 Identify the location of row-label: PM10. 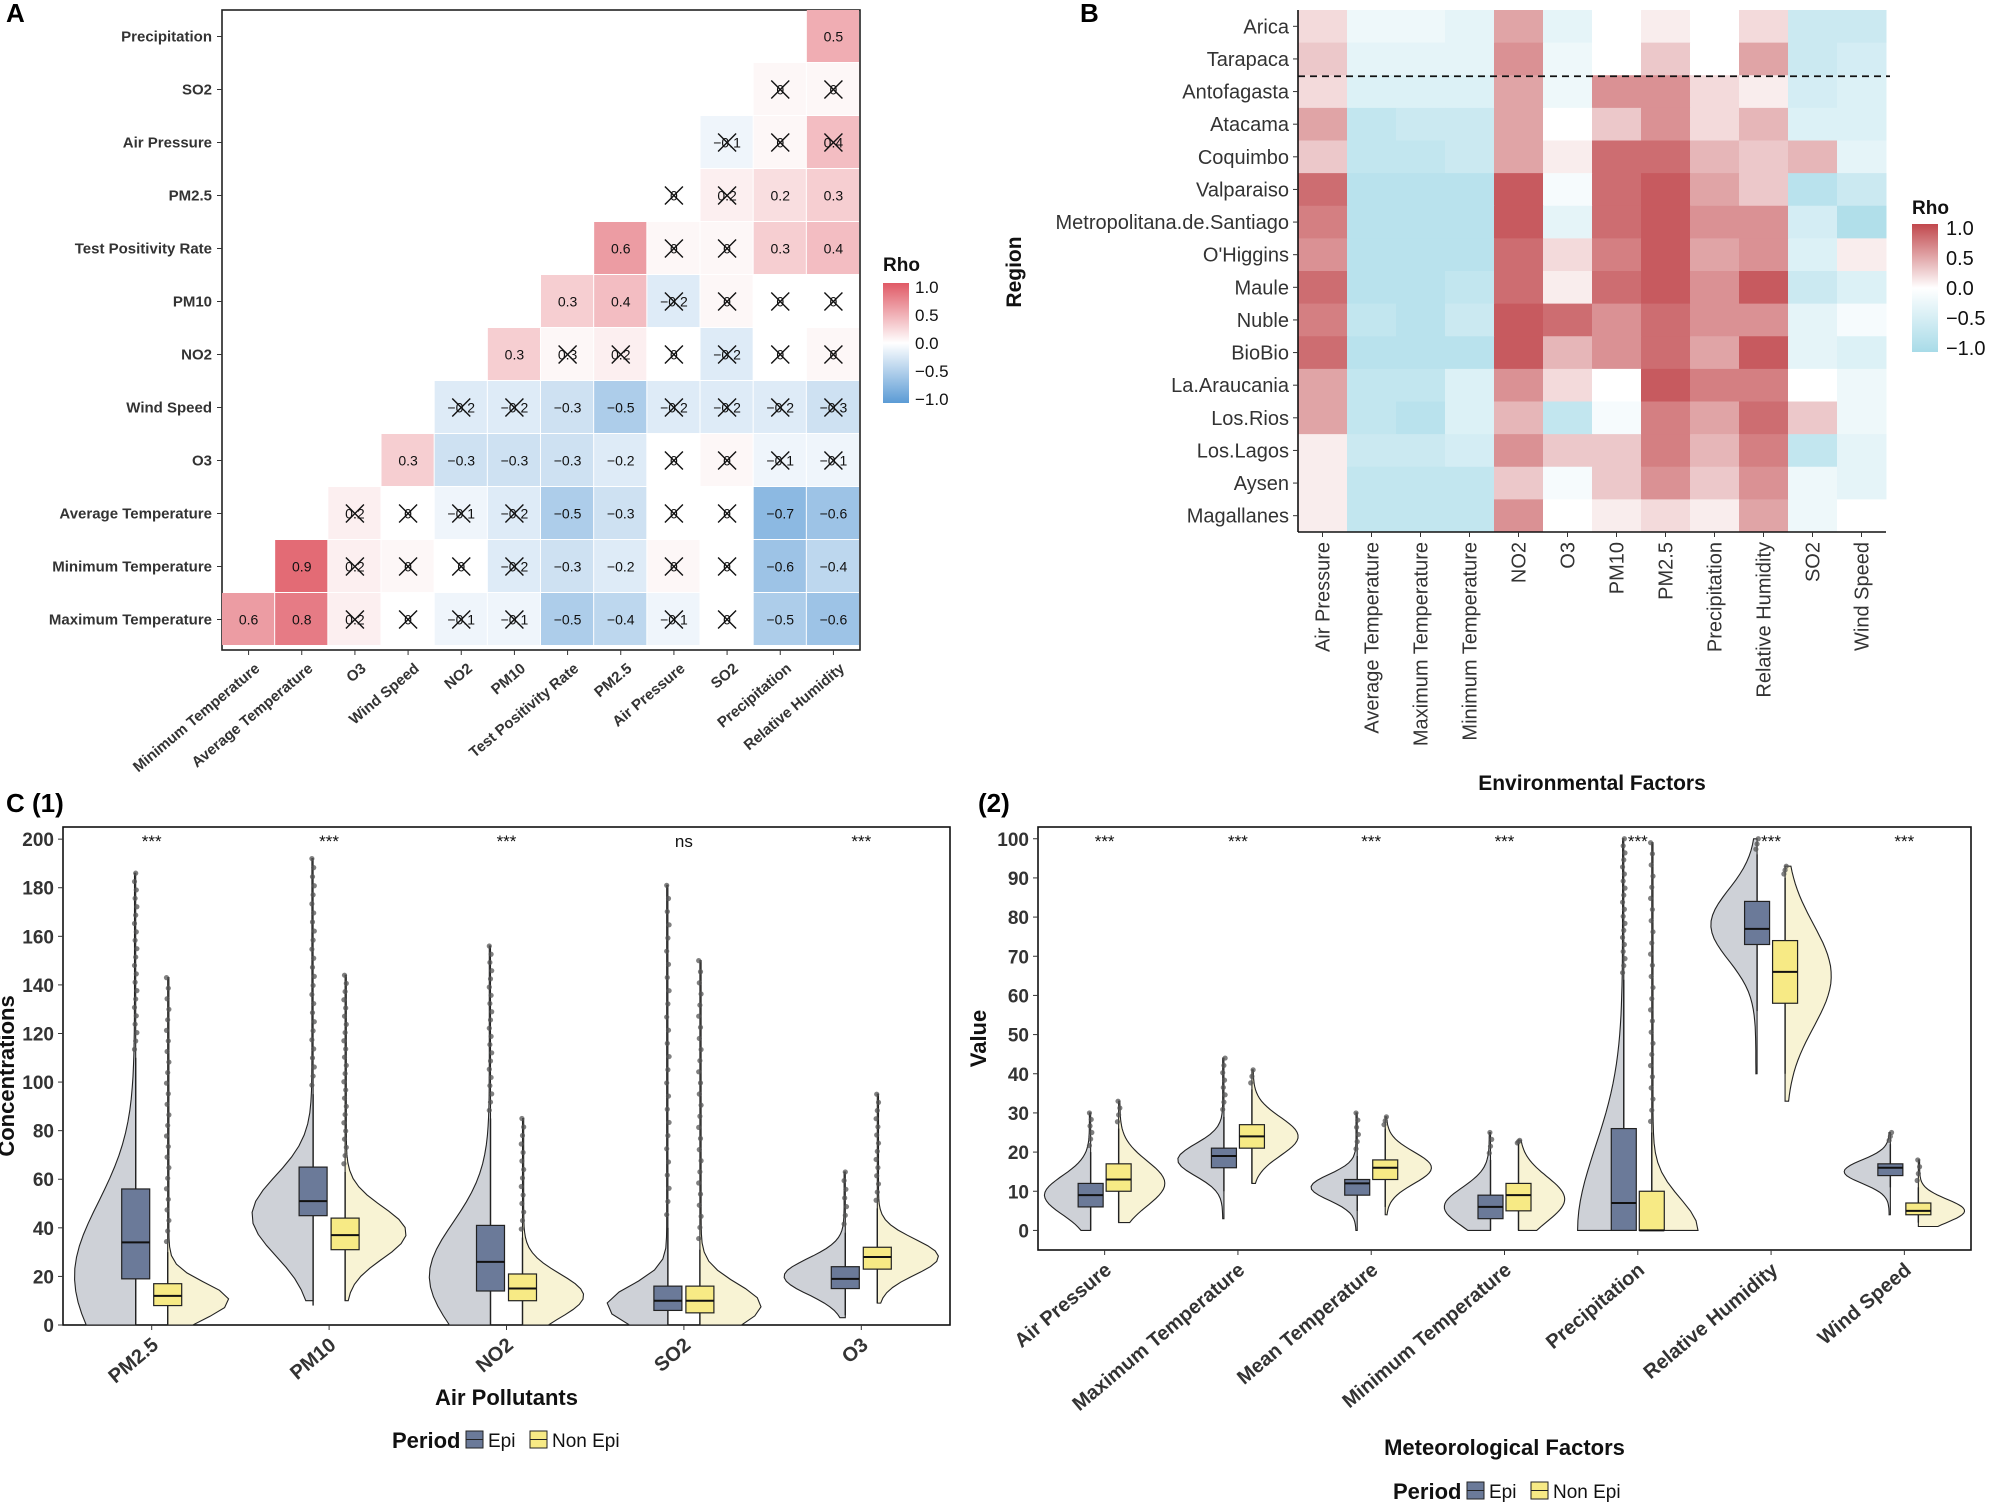
(192, 302).